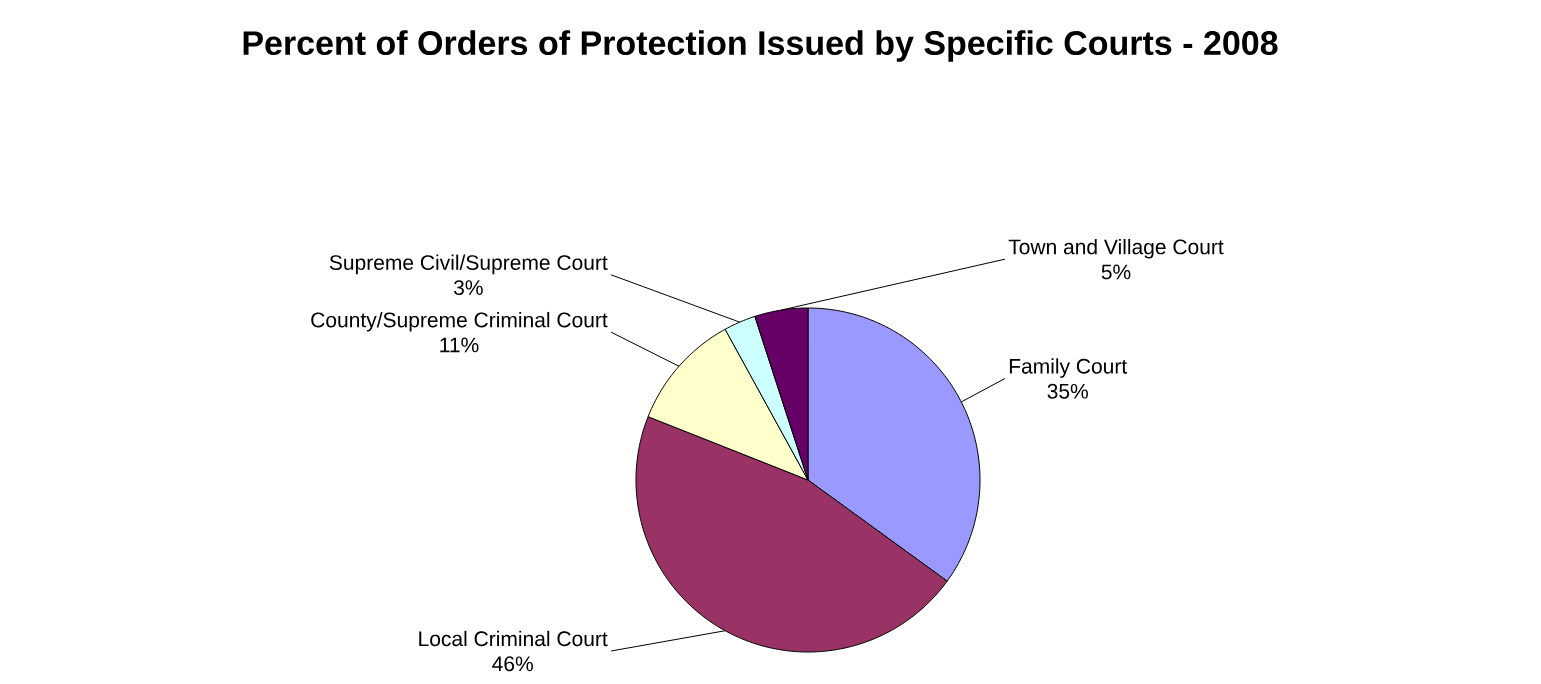 This screenshot has width=1541, height=684. What do you see at coordinates (760, 46) in the screenshot?
I see `chart-title: Percent of Orders of Protection Issued by Specific Courts - 2008` at bounding box center [760, 46].